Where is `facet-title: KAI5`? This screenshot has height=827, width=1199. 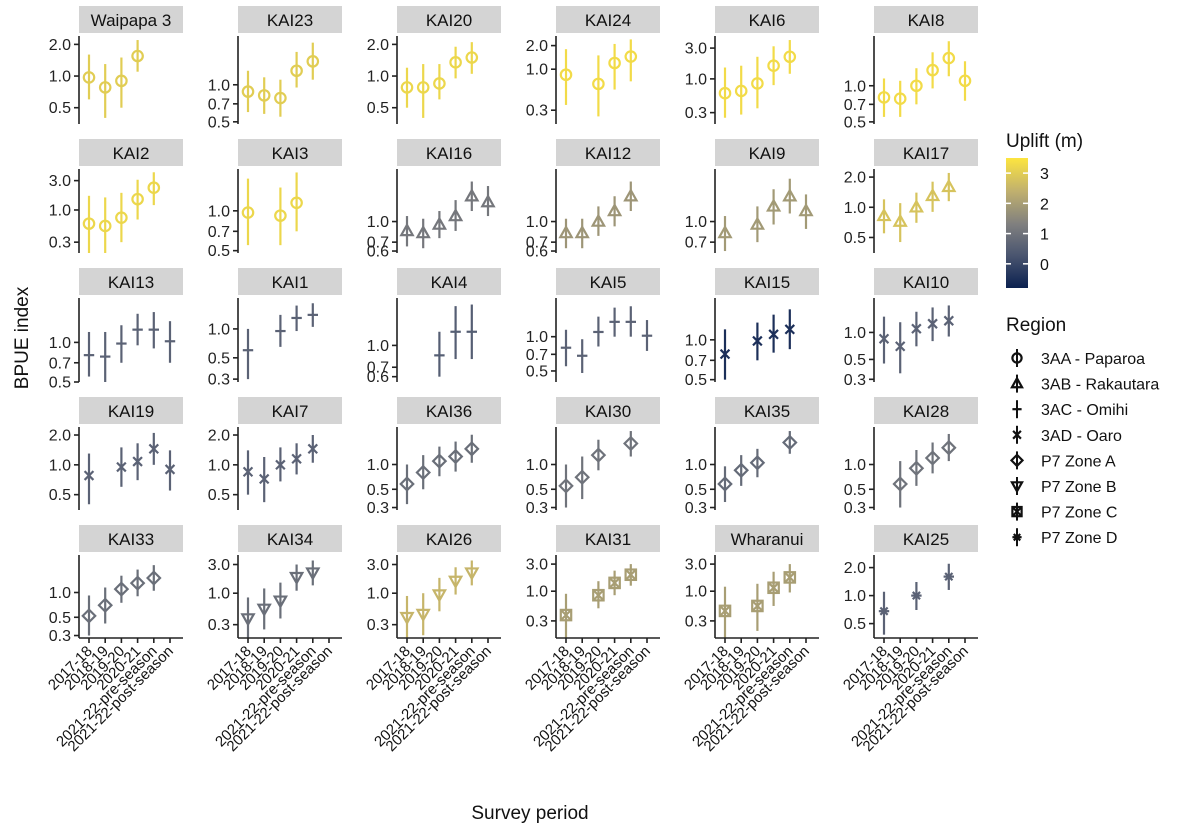
facet-title: KAI5 is located at coordinates (608, 282).